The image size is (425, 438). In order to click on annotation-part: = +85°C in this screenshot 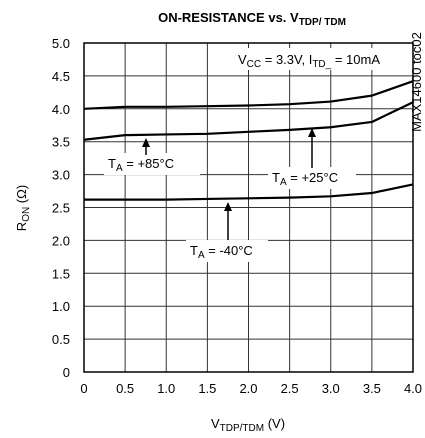, I will do `click(148, 163)`.